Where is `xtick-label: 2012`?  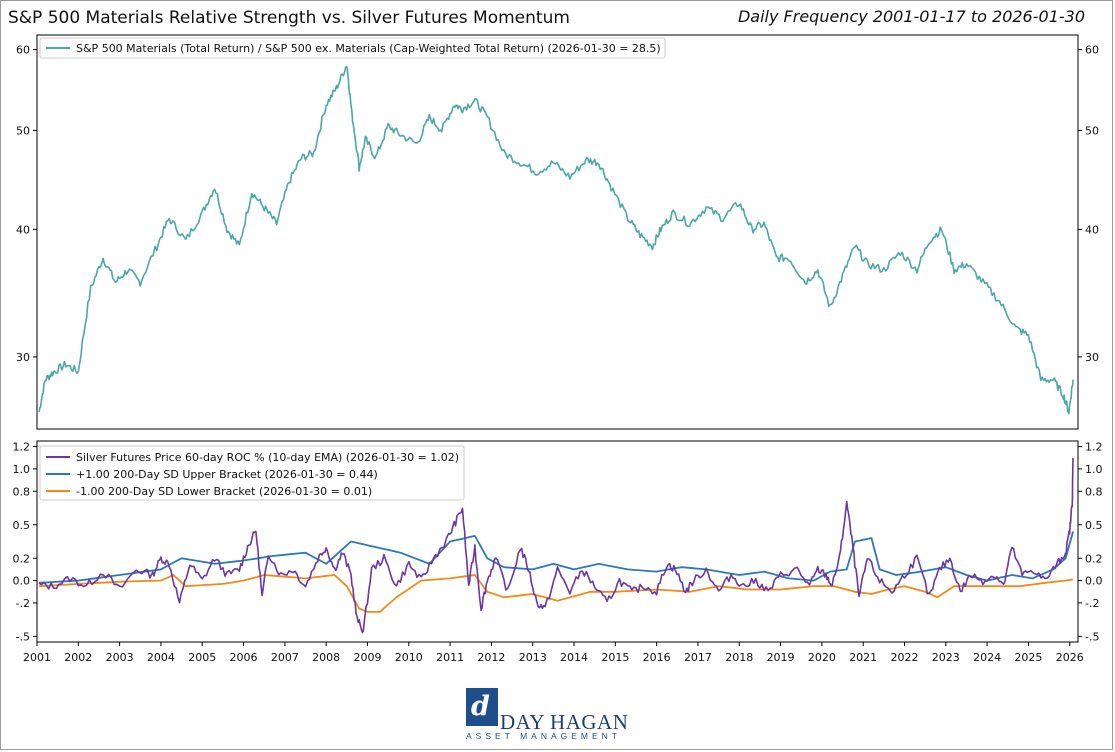
xtick-label: 2012 is located at coordinates (491, 657).